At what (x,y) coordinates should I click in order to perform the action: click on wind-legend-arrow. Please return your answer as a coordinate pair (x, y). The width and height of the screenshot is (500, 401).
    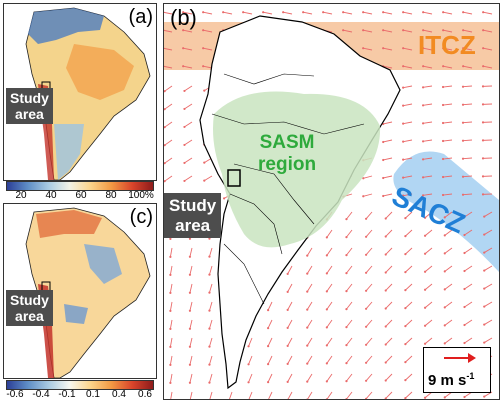
    Looking at the image, I should click on (460, 358).